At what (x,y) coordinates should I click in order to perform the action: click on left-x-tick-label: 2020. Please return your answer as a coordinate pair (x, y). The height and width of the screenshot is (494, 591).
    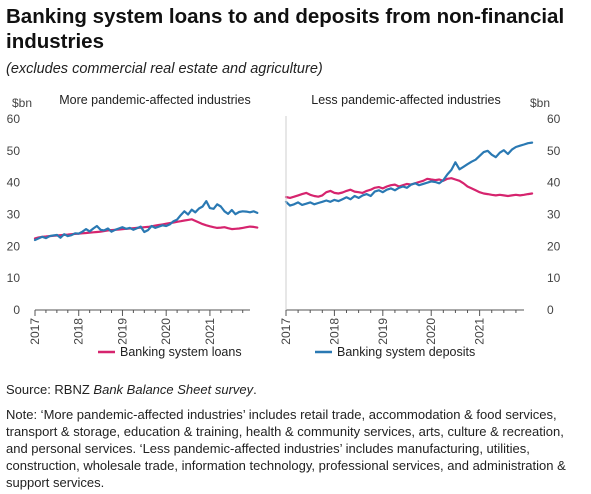
    Looking at the image, I should click on (166, 331).